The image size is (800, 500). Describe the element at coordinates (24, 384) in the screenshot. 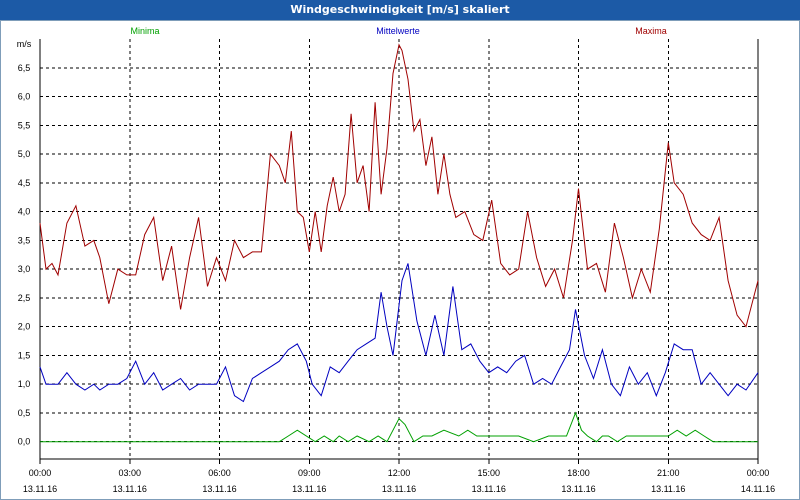

I see `y-tick-label: 1,0` at that location.